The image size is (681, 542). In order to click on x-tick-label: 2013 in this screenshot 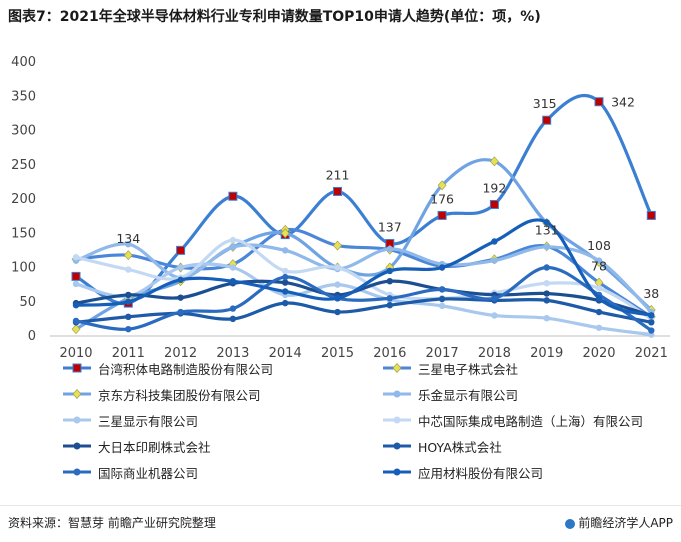, I will do `click(232, 352)`.